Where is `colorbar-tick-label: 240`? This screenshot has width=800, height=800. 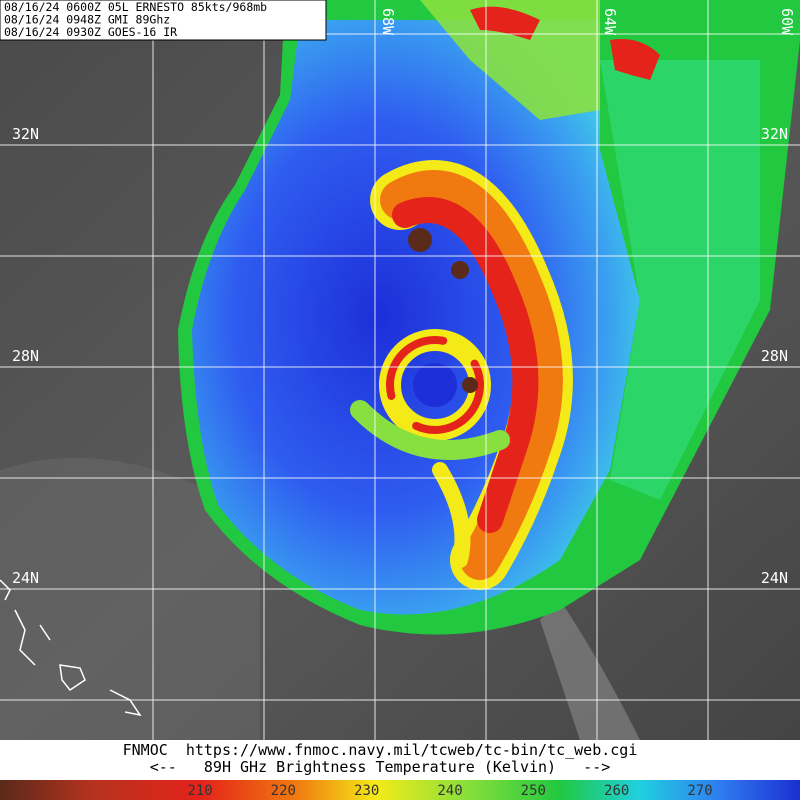 colorbar-tick-label: 240 is located at coordinates (449, 791).